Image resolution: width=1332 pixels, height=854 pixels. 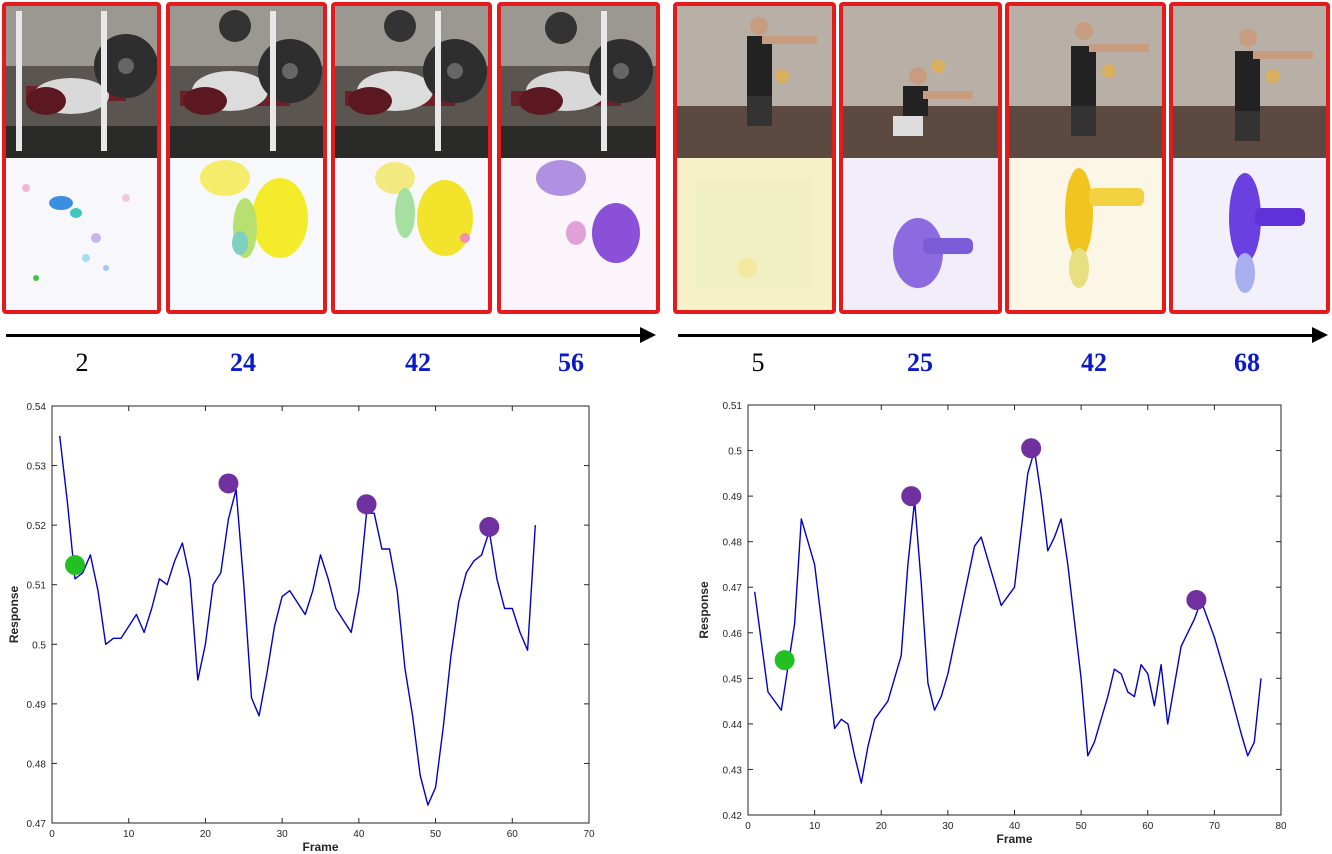 I want to click on y-tick-label: 0.54, so click(x=37, y=407).